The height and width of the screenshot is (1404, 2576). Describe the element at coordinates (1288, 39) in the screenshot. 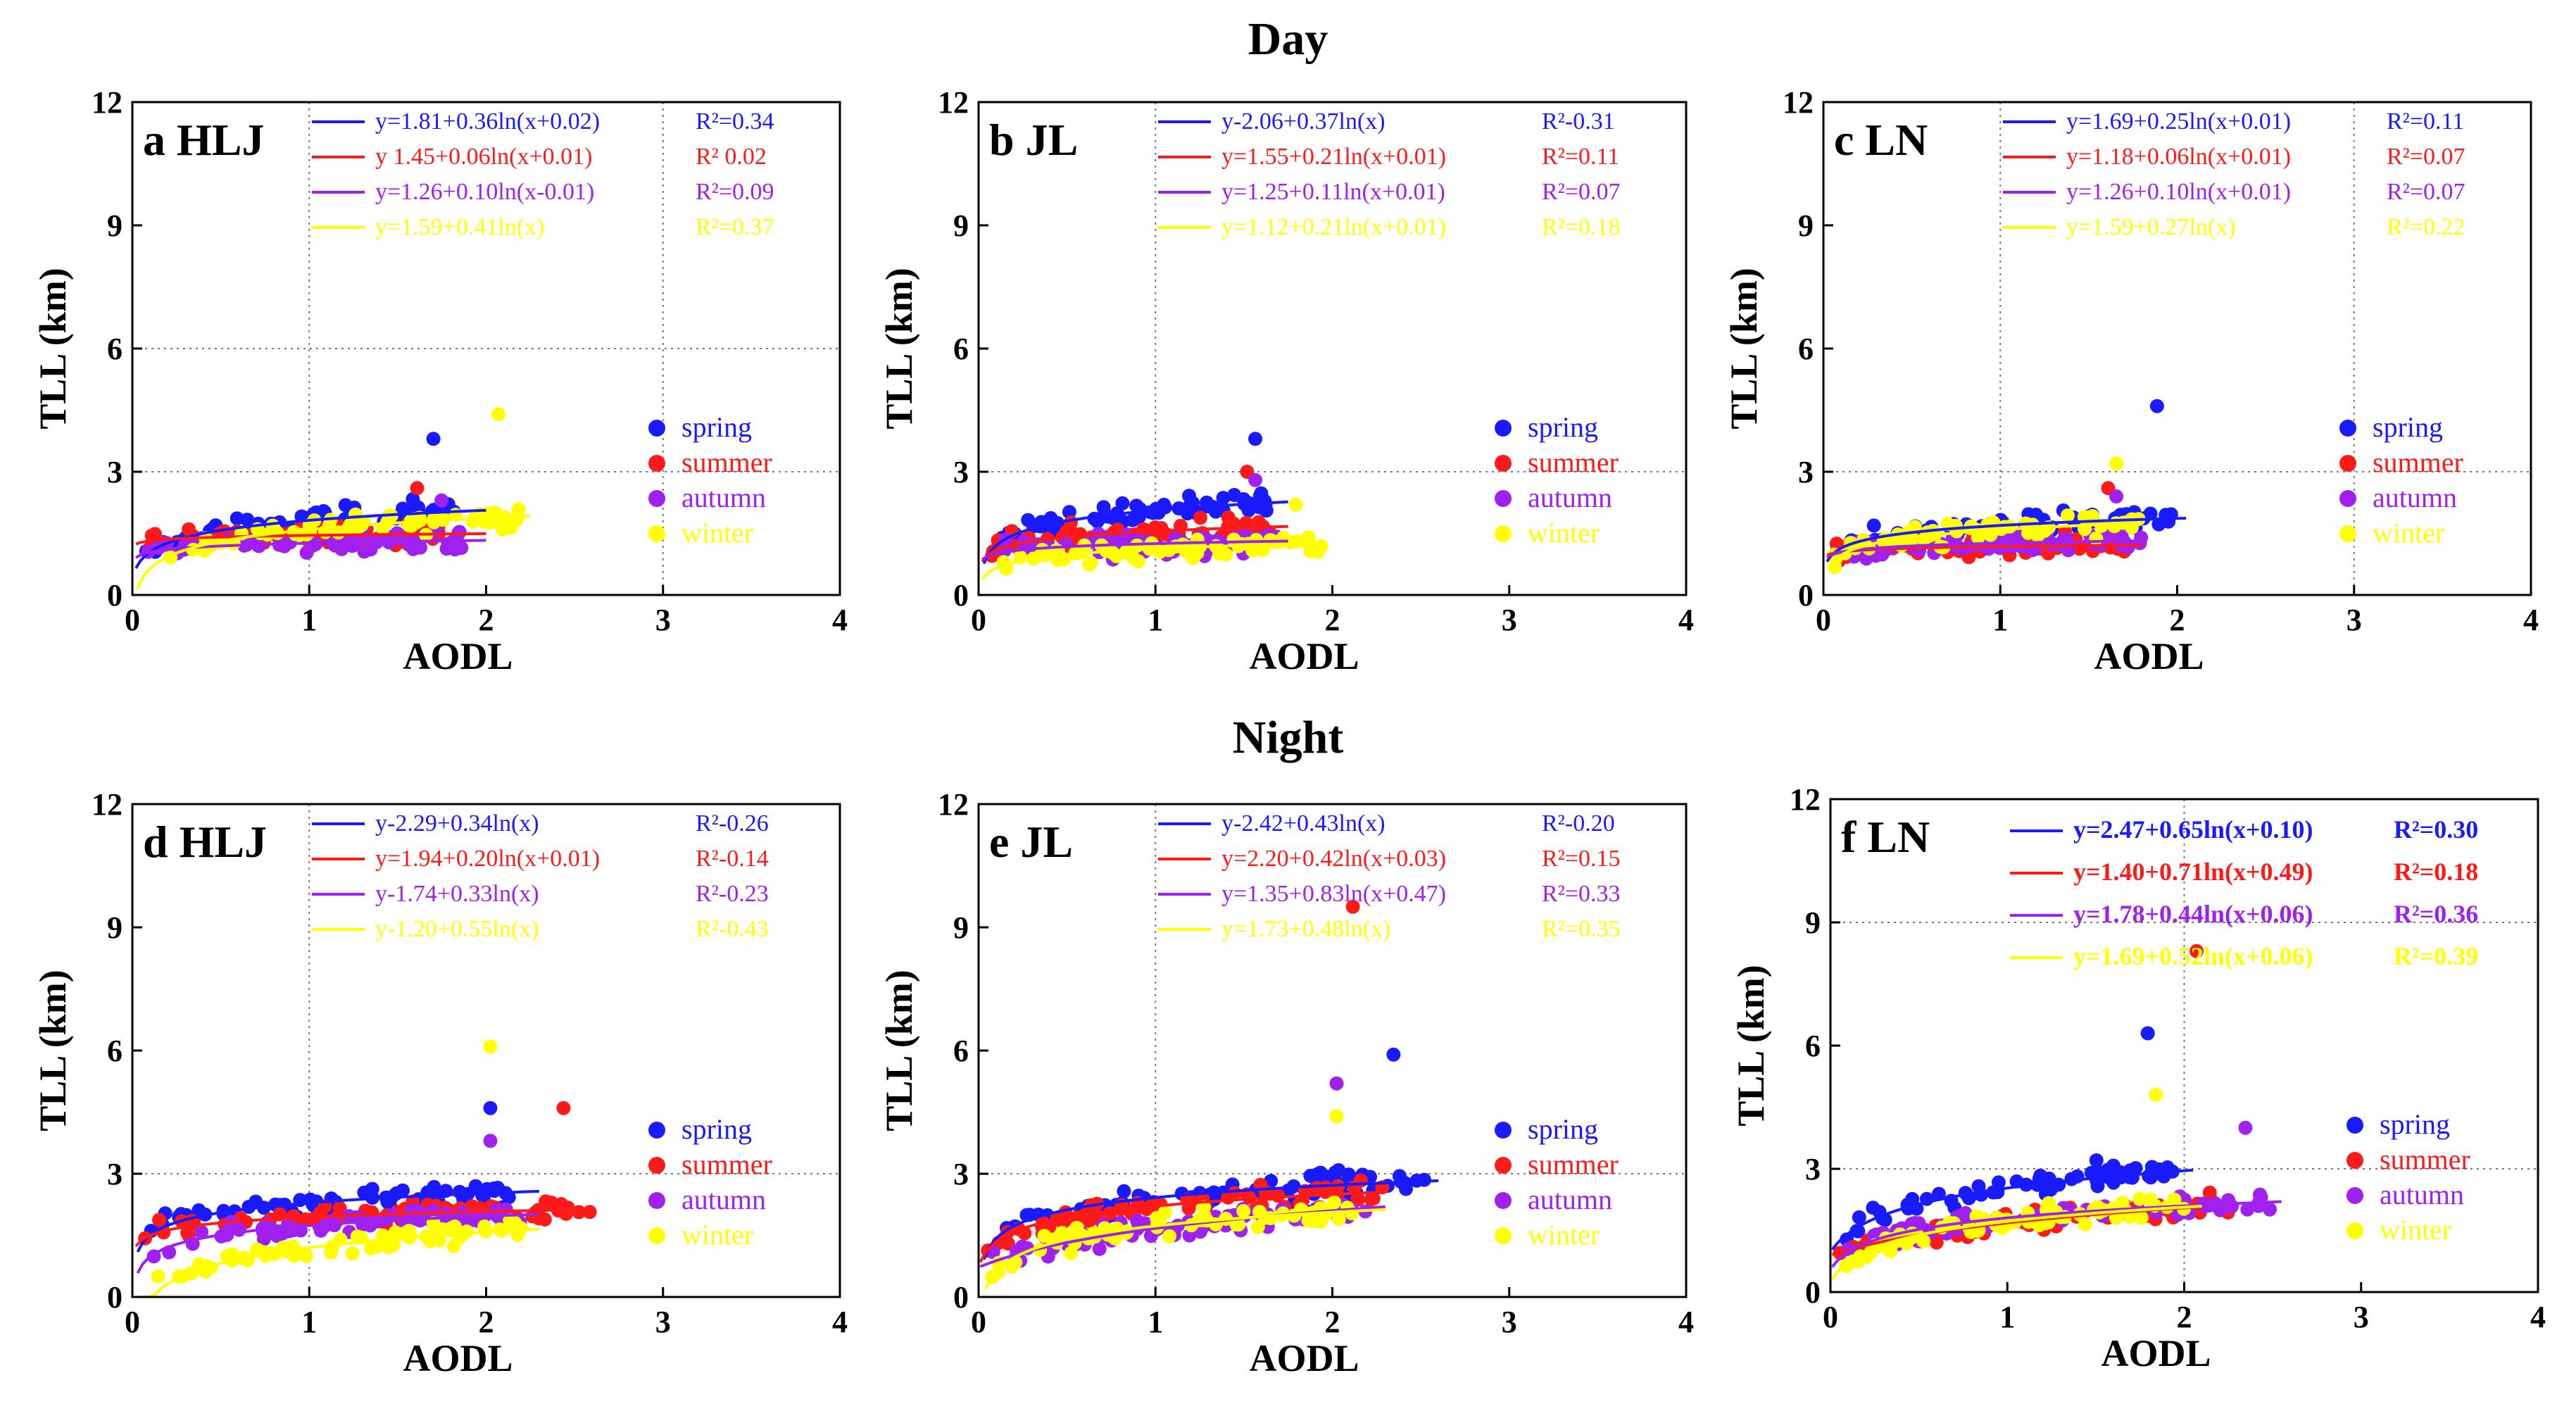

I see `day-section-title: Day` at that location.